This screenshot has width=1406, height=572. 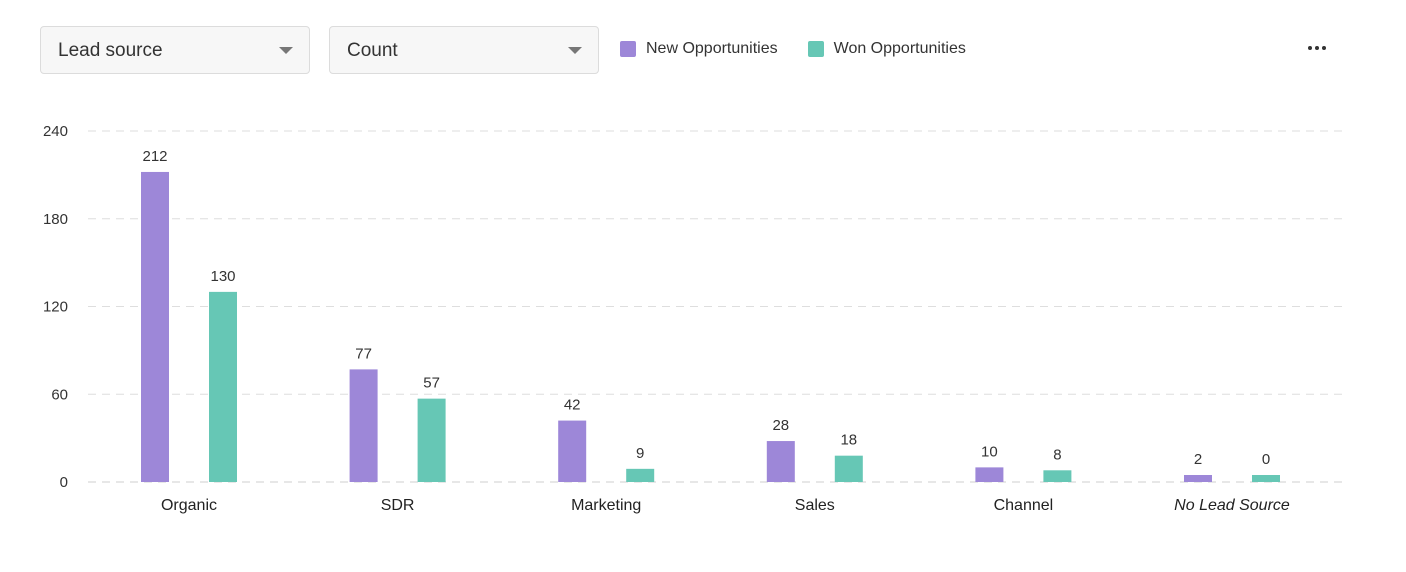 I want to click on data-label: 2, so click(x=1198, y=459).